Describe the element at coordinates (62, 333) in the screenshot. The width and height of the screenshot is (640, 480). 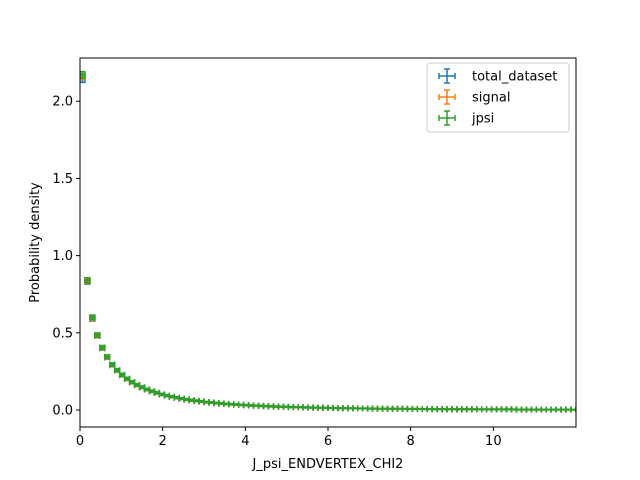
I see `y-tick-label: 0.5` at that location.